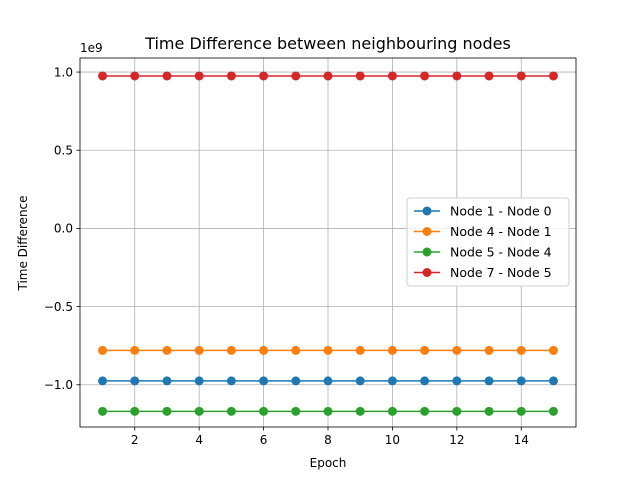 The height and width of the screenshot is (480, 640). What do you see at coordinates (392, 440) in the screenshot?
I see `x-tick-label: 10` at bounding box center [392, 440].